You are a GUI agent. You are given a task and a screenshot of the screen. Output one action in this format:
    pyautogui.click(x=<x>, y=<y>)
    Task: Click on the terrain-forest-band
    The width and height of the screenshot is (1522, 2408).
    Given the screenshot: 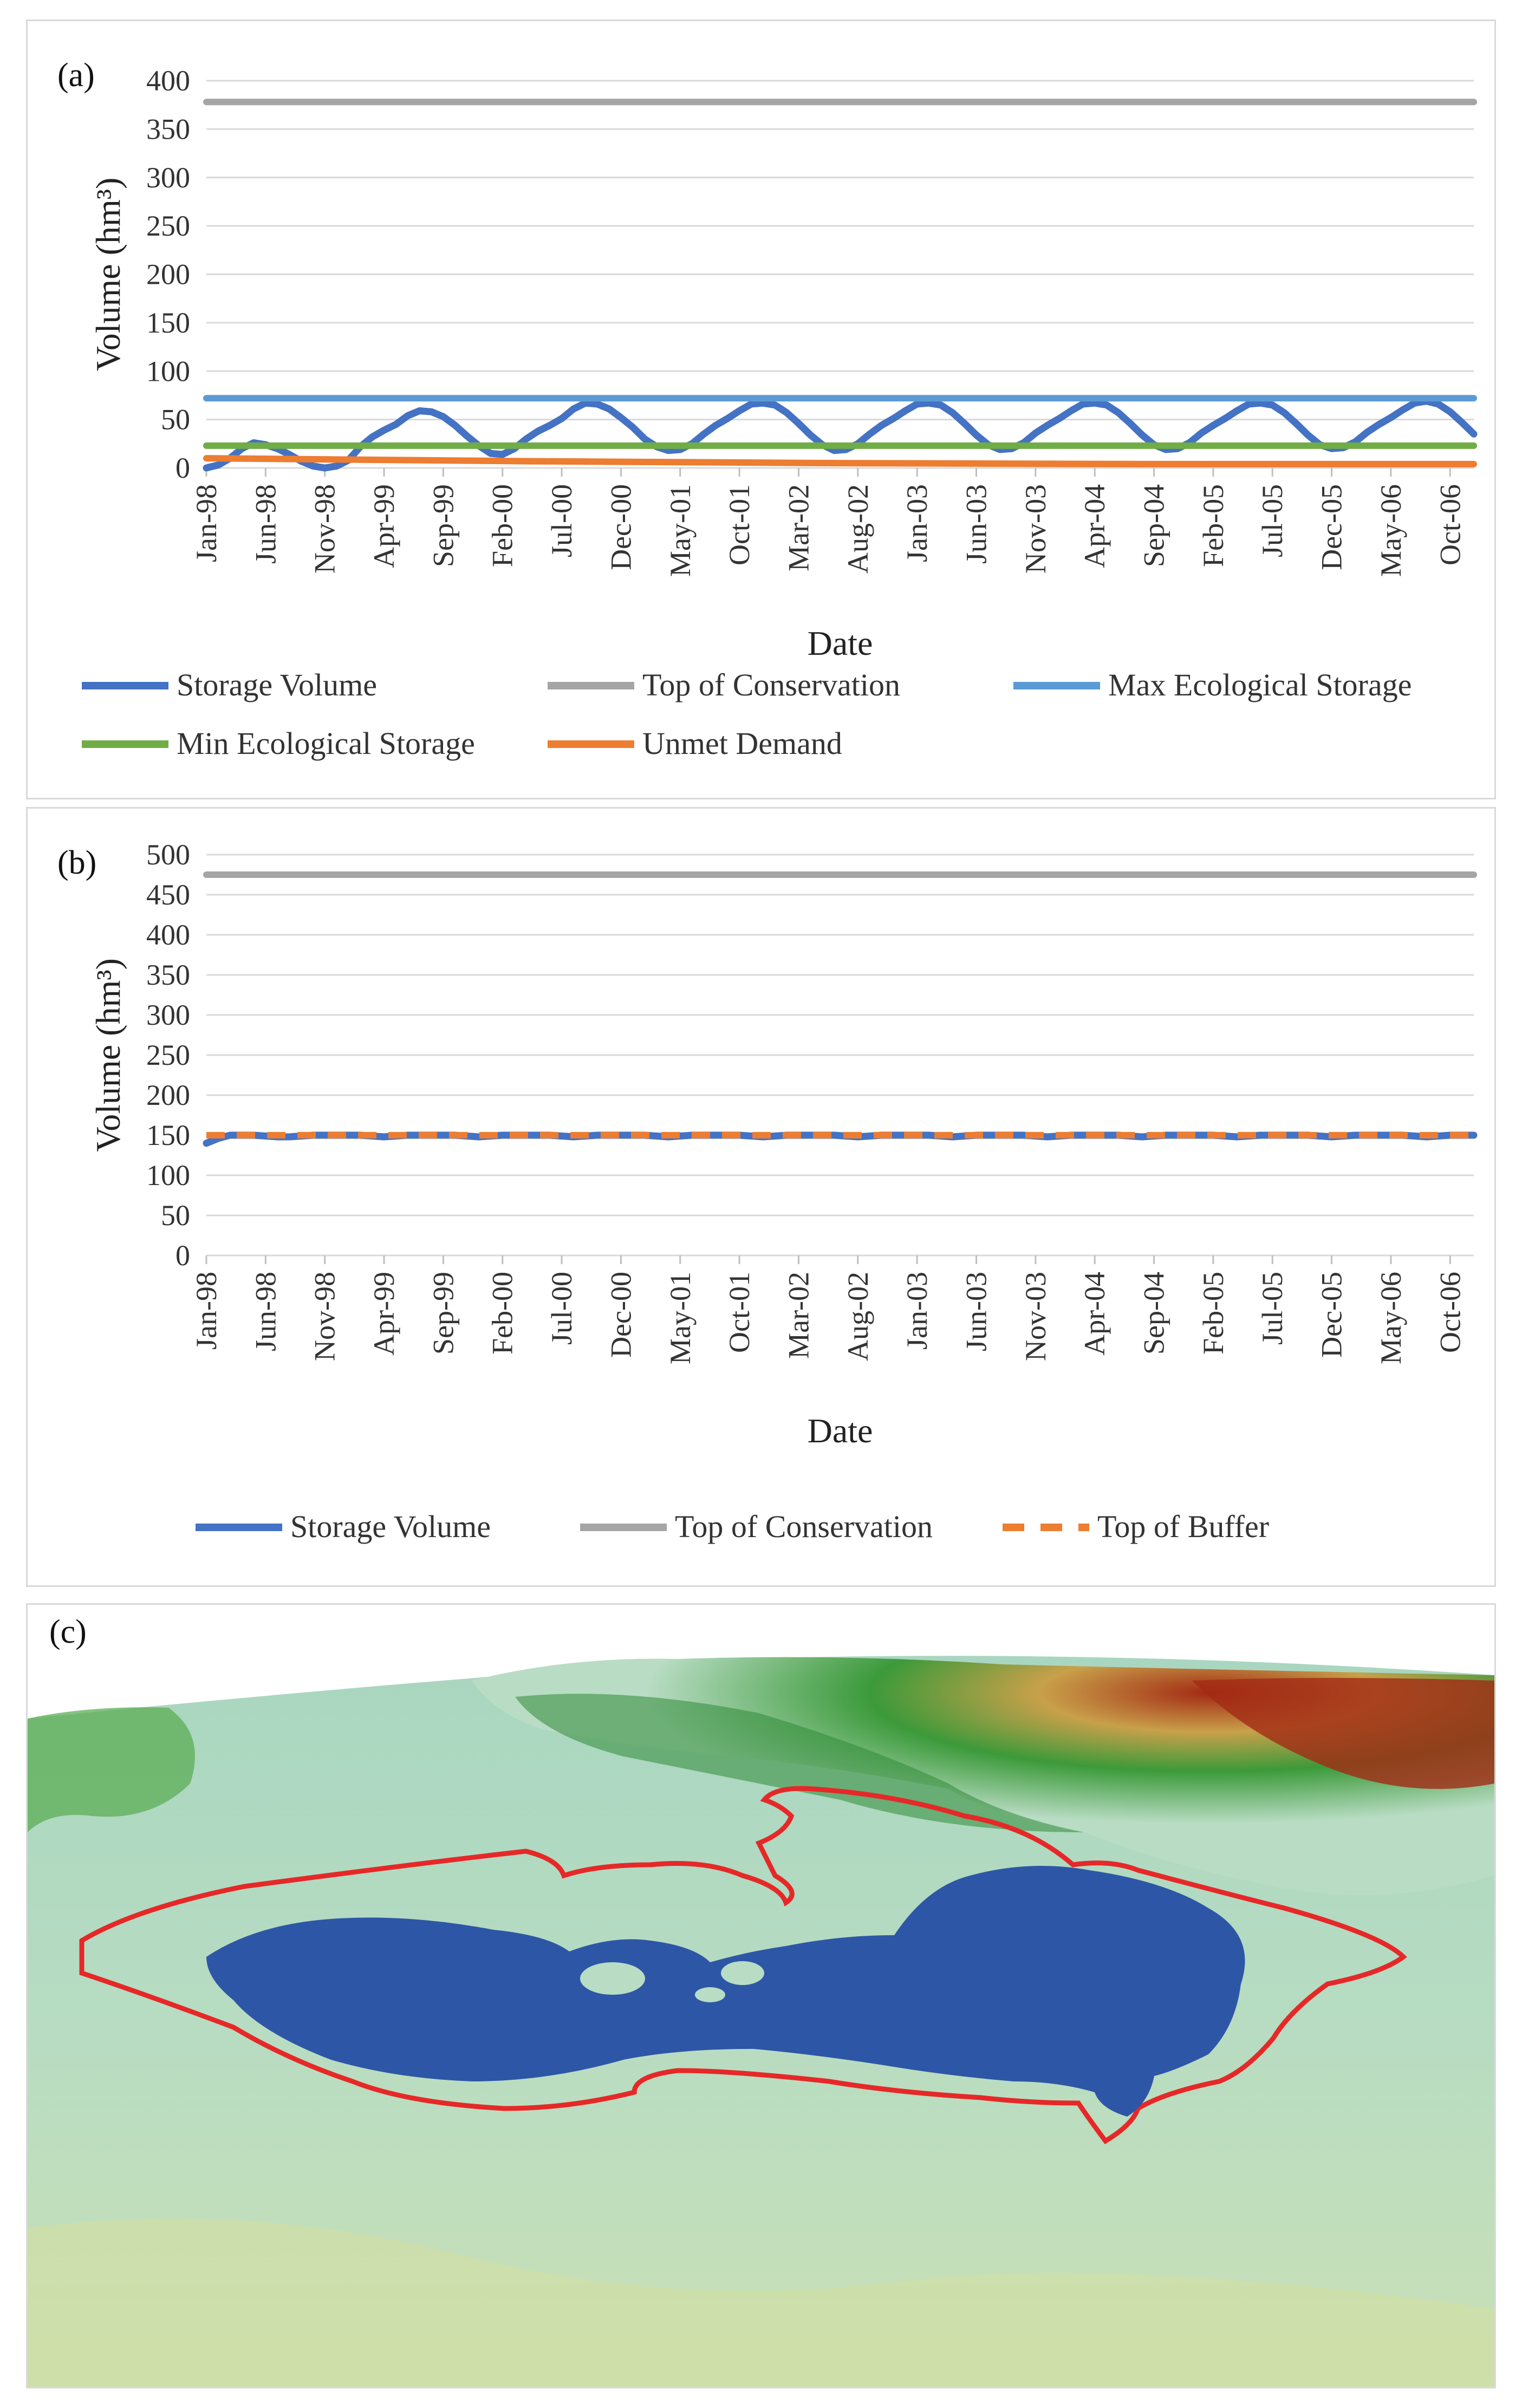 What is the action you would take?
    pyautogui.click(x=799, y=1763)
    